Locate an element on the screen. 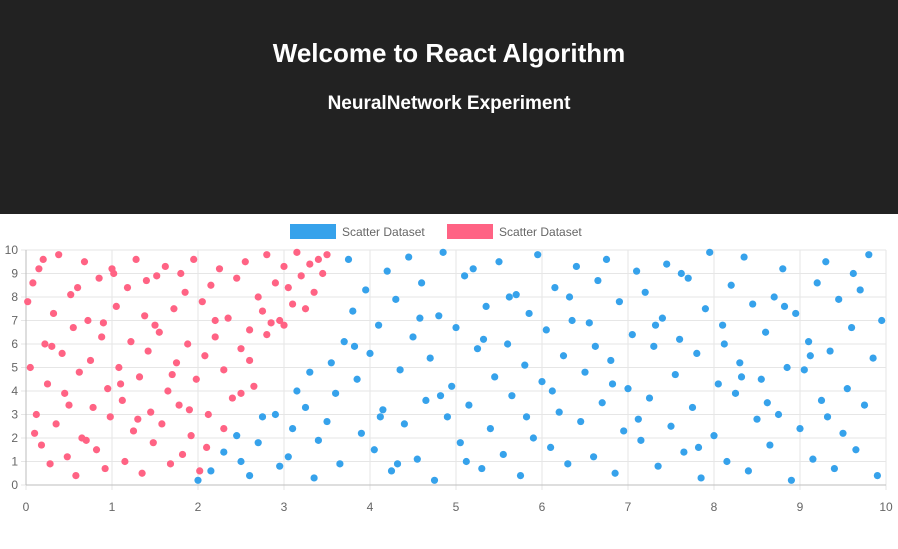 Image resolution: width=898 pixels, height=549 pixels. y-tick-label: 0 is located at coordinates (14, 485).